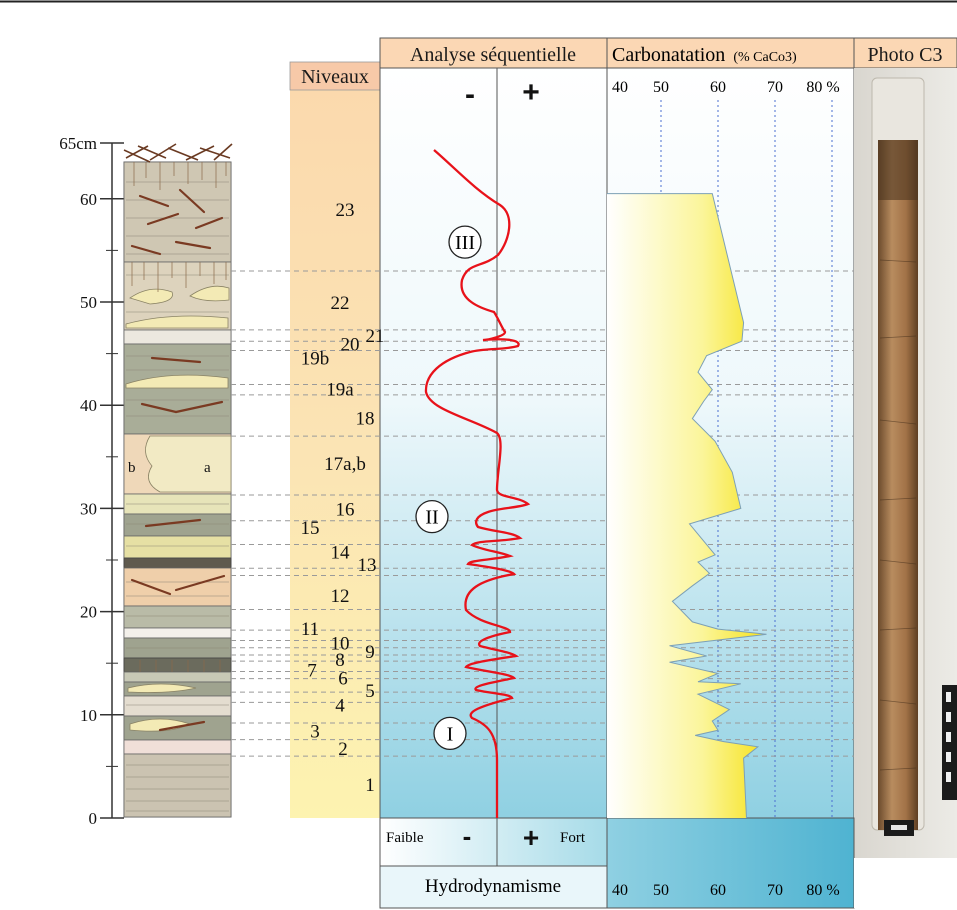  I want to click on level-label: 1, so click(370, 785).